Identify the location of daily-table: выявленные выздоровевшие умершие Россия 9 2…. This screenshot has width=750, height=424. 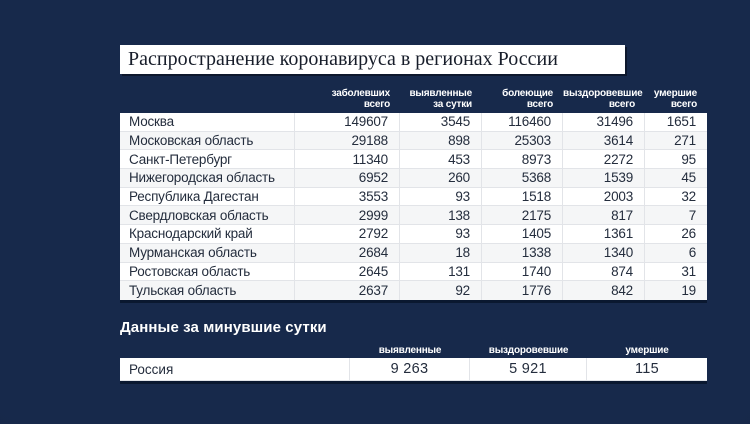
(413, 364).